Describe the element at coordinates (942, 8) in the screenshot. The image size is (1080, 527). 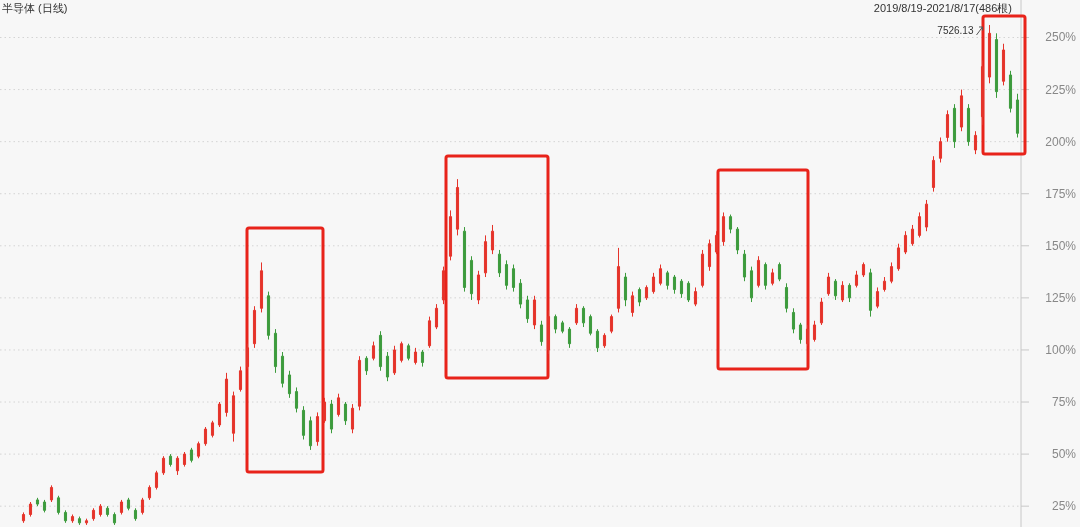
I see `annotation: 2019/8/19-2021/8/17(486根)` at that location.